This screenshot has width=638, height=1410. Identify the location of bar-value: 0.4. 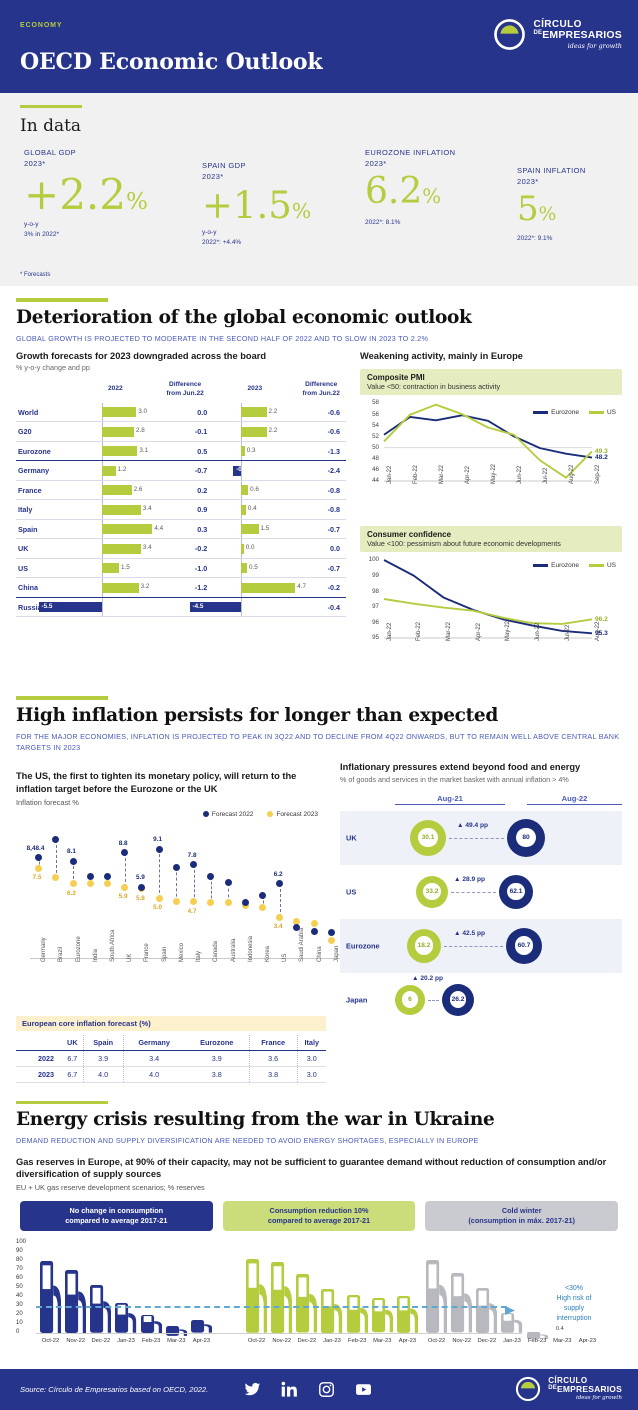
(252, 509).